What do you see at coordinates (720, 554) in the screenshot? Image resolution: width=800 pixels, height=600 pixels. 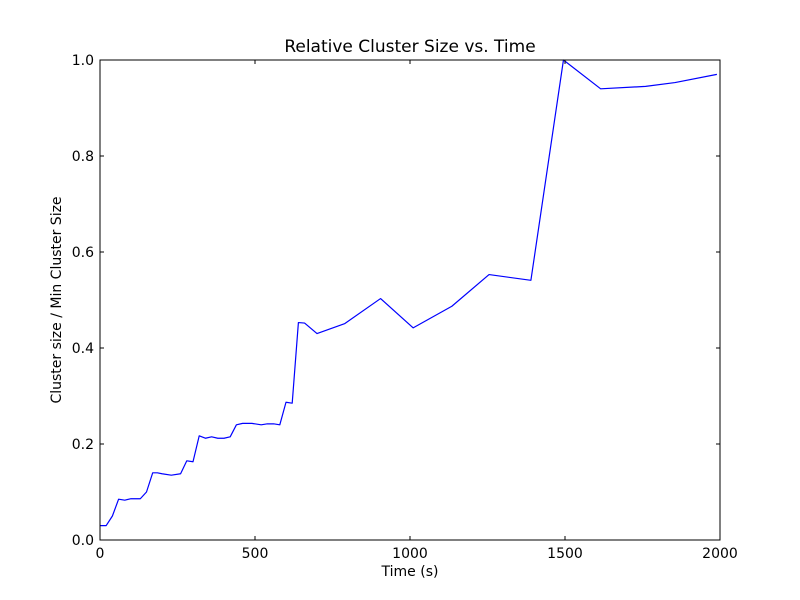 I see `x-tick-label: 2000` at bounding box center [720, 554].